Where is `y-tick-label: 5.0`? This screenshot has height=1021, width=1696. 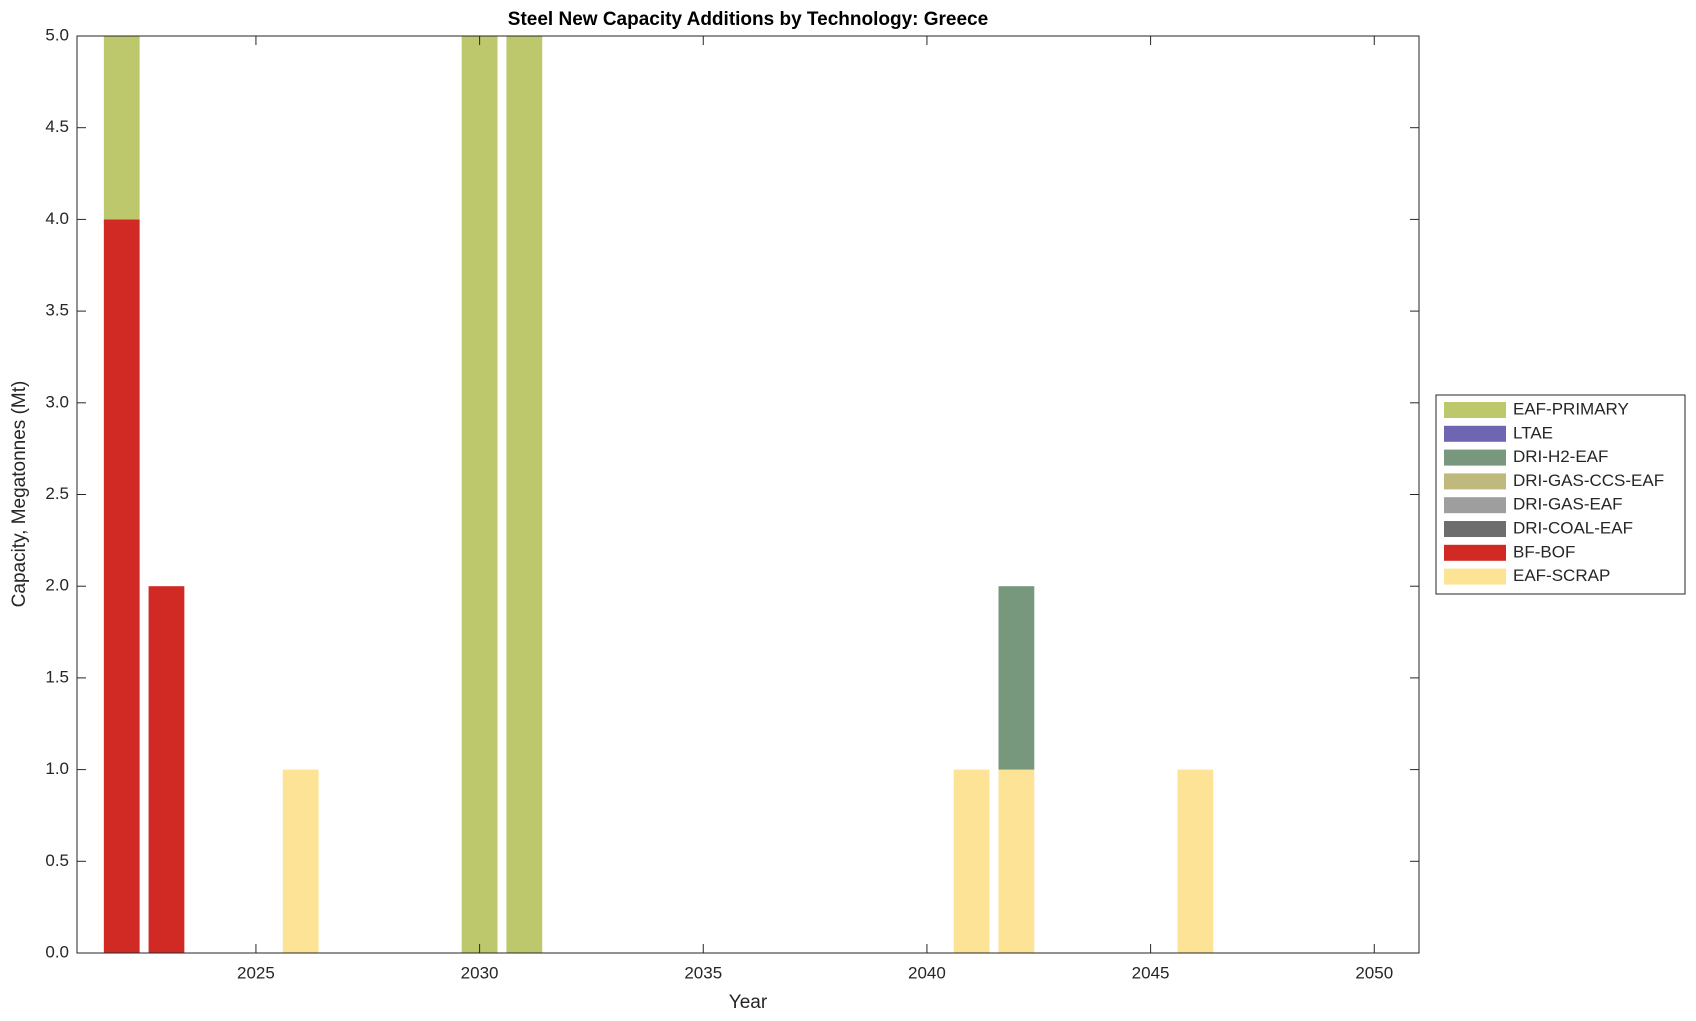
y-tick-label: 5.0 is located at coordinates (57, 34).